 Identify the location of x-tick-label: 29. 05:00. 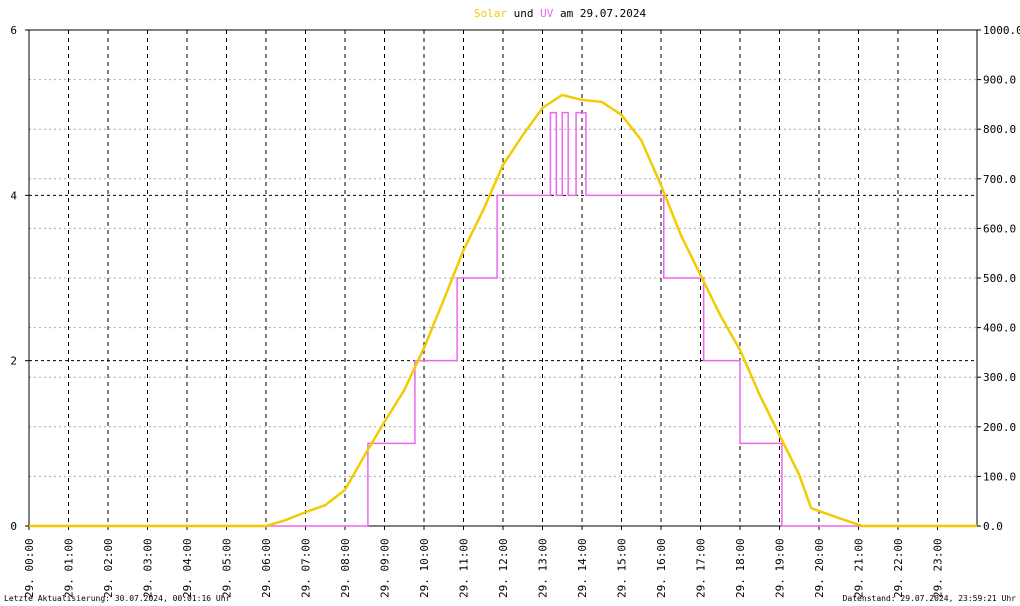
(227, 568).